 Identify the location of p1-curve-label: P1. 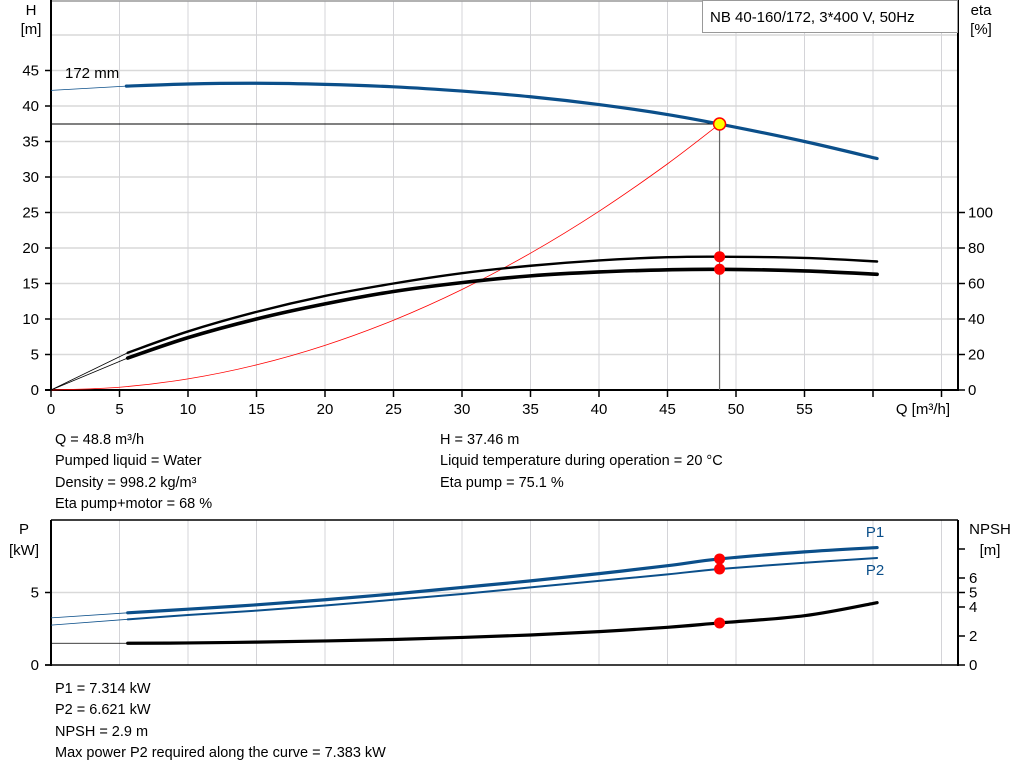
(875, 532).